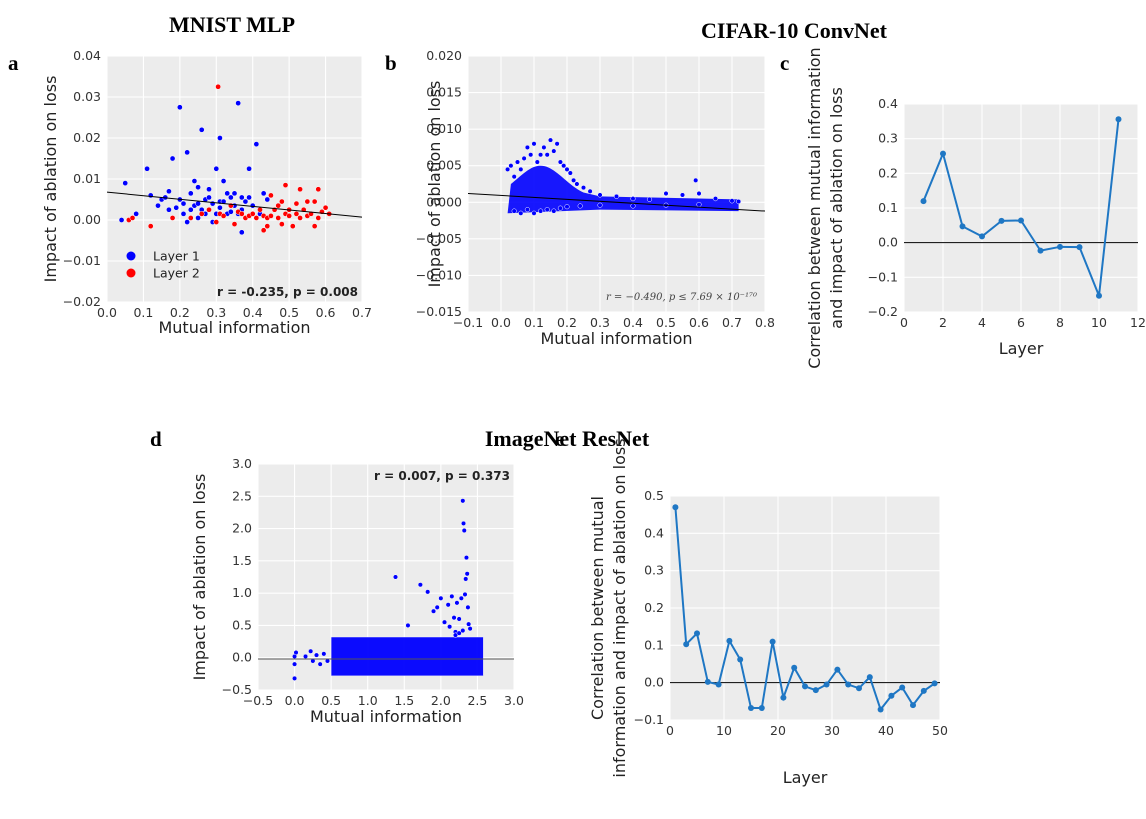 The image size is (1146, 819). I want to click on y-tick-label: 0.01, so click(87, 178).